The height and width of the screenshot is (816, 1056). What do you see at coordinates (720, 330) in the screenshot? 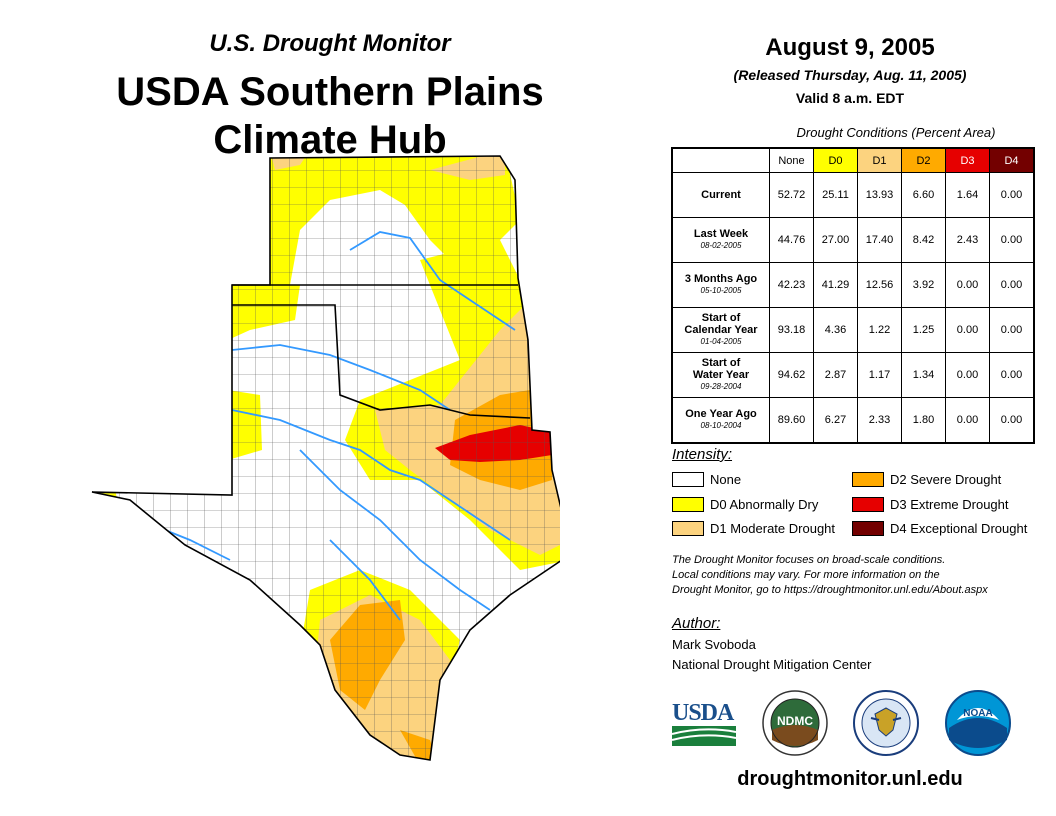
I see `row-label: Start of Calendar Year 01-04-2005` at bounding box center [720, 330].